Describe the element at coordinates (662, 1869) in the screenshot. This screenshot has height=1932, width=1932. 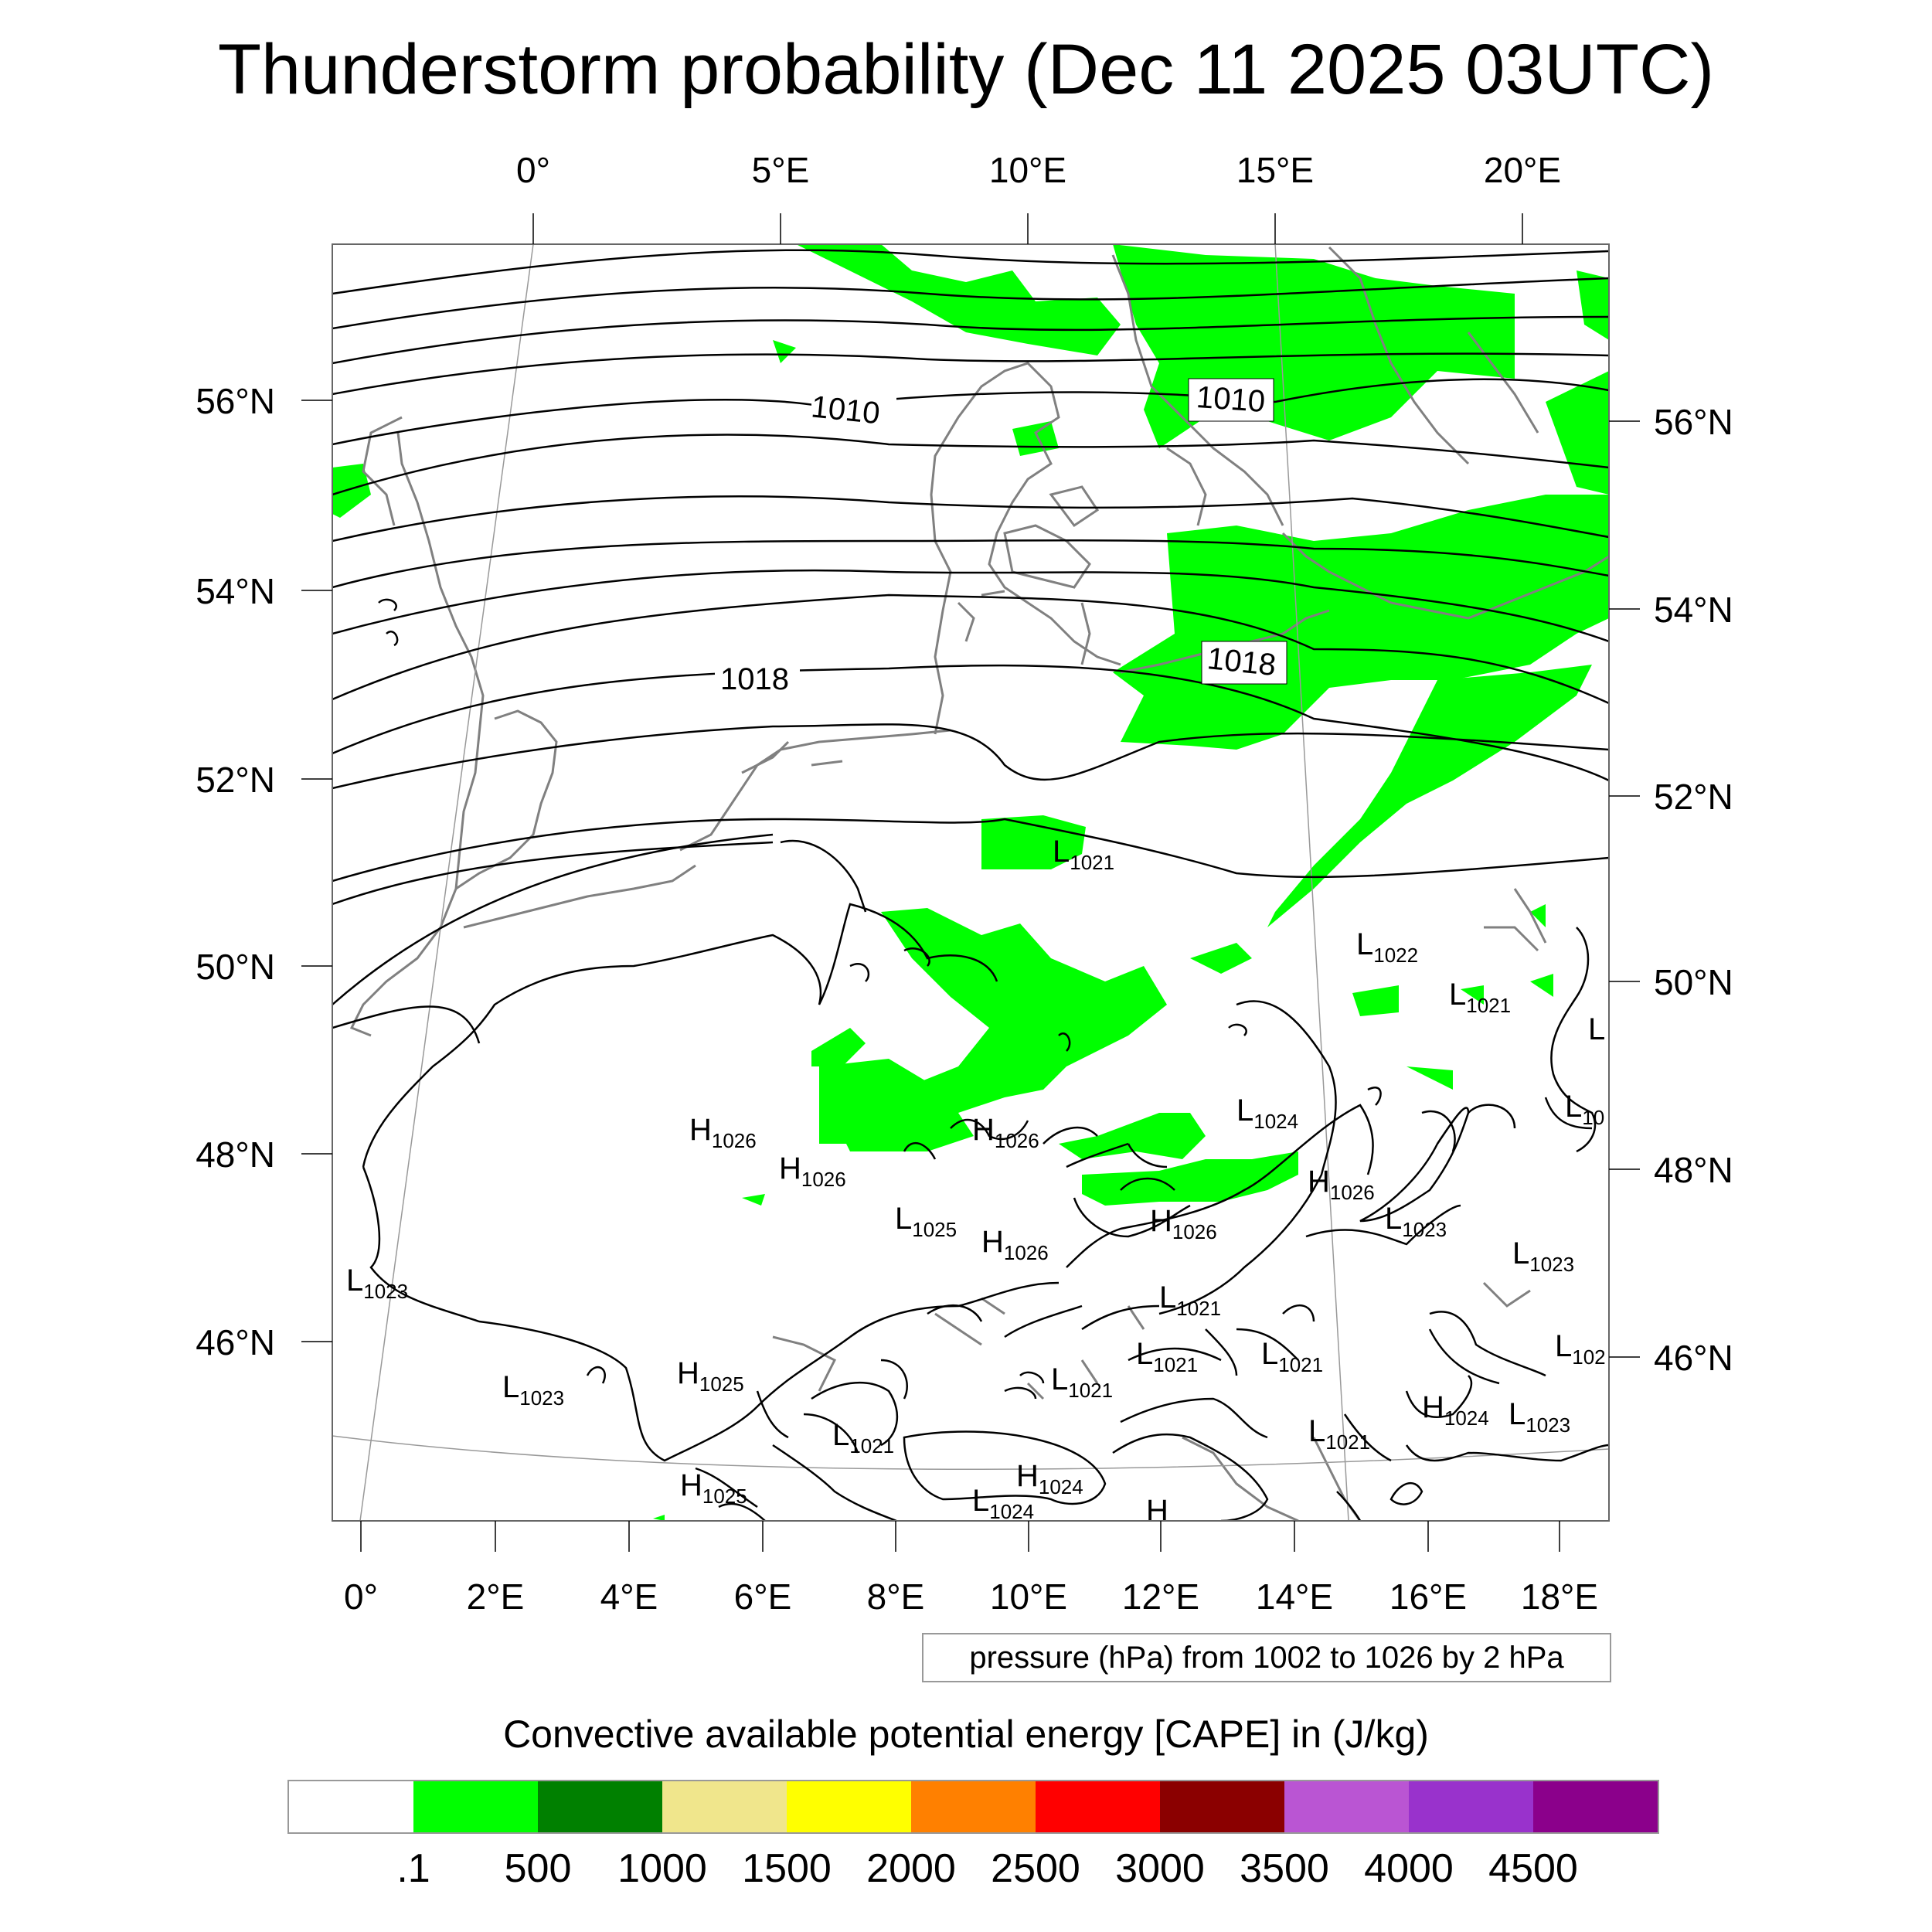
I see `colorbar-label: 1000` at that location.